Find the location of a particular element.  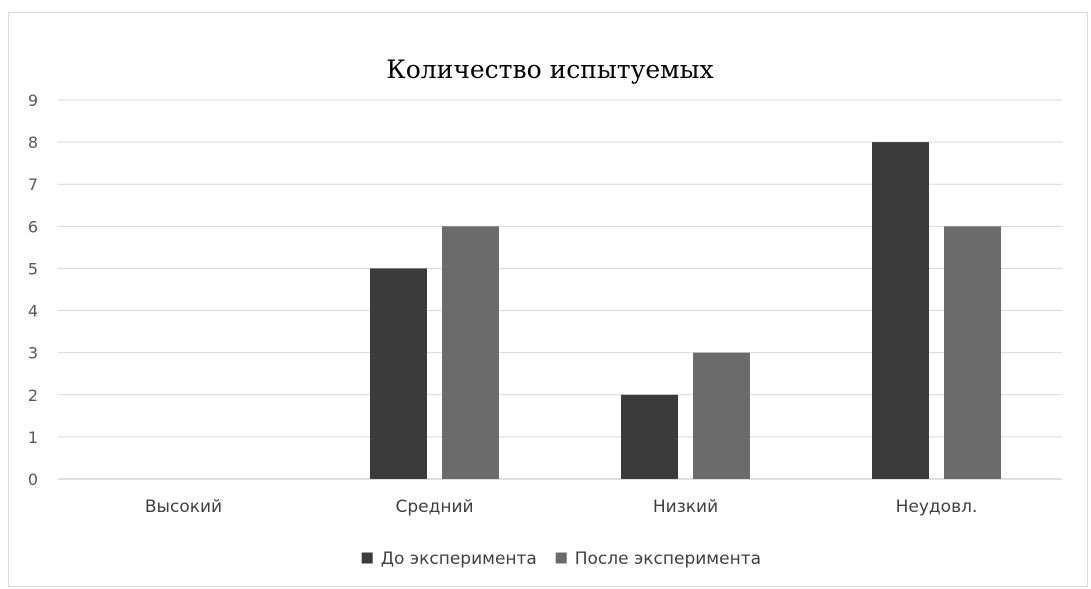

legend-label: До эксперимента is located at coordinates (459, 559).